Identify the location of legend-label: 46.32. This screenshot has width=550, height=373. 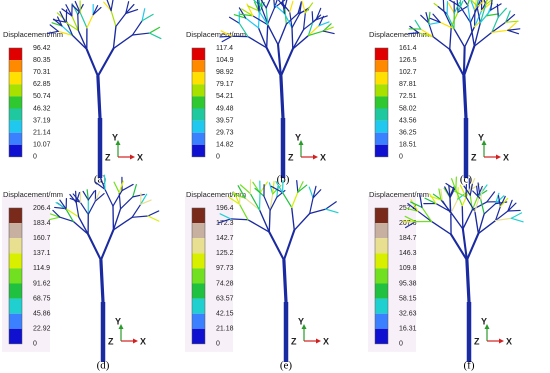
(42, 108).